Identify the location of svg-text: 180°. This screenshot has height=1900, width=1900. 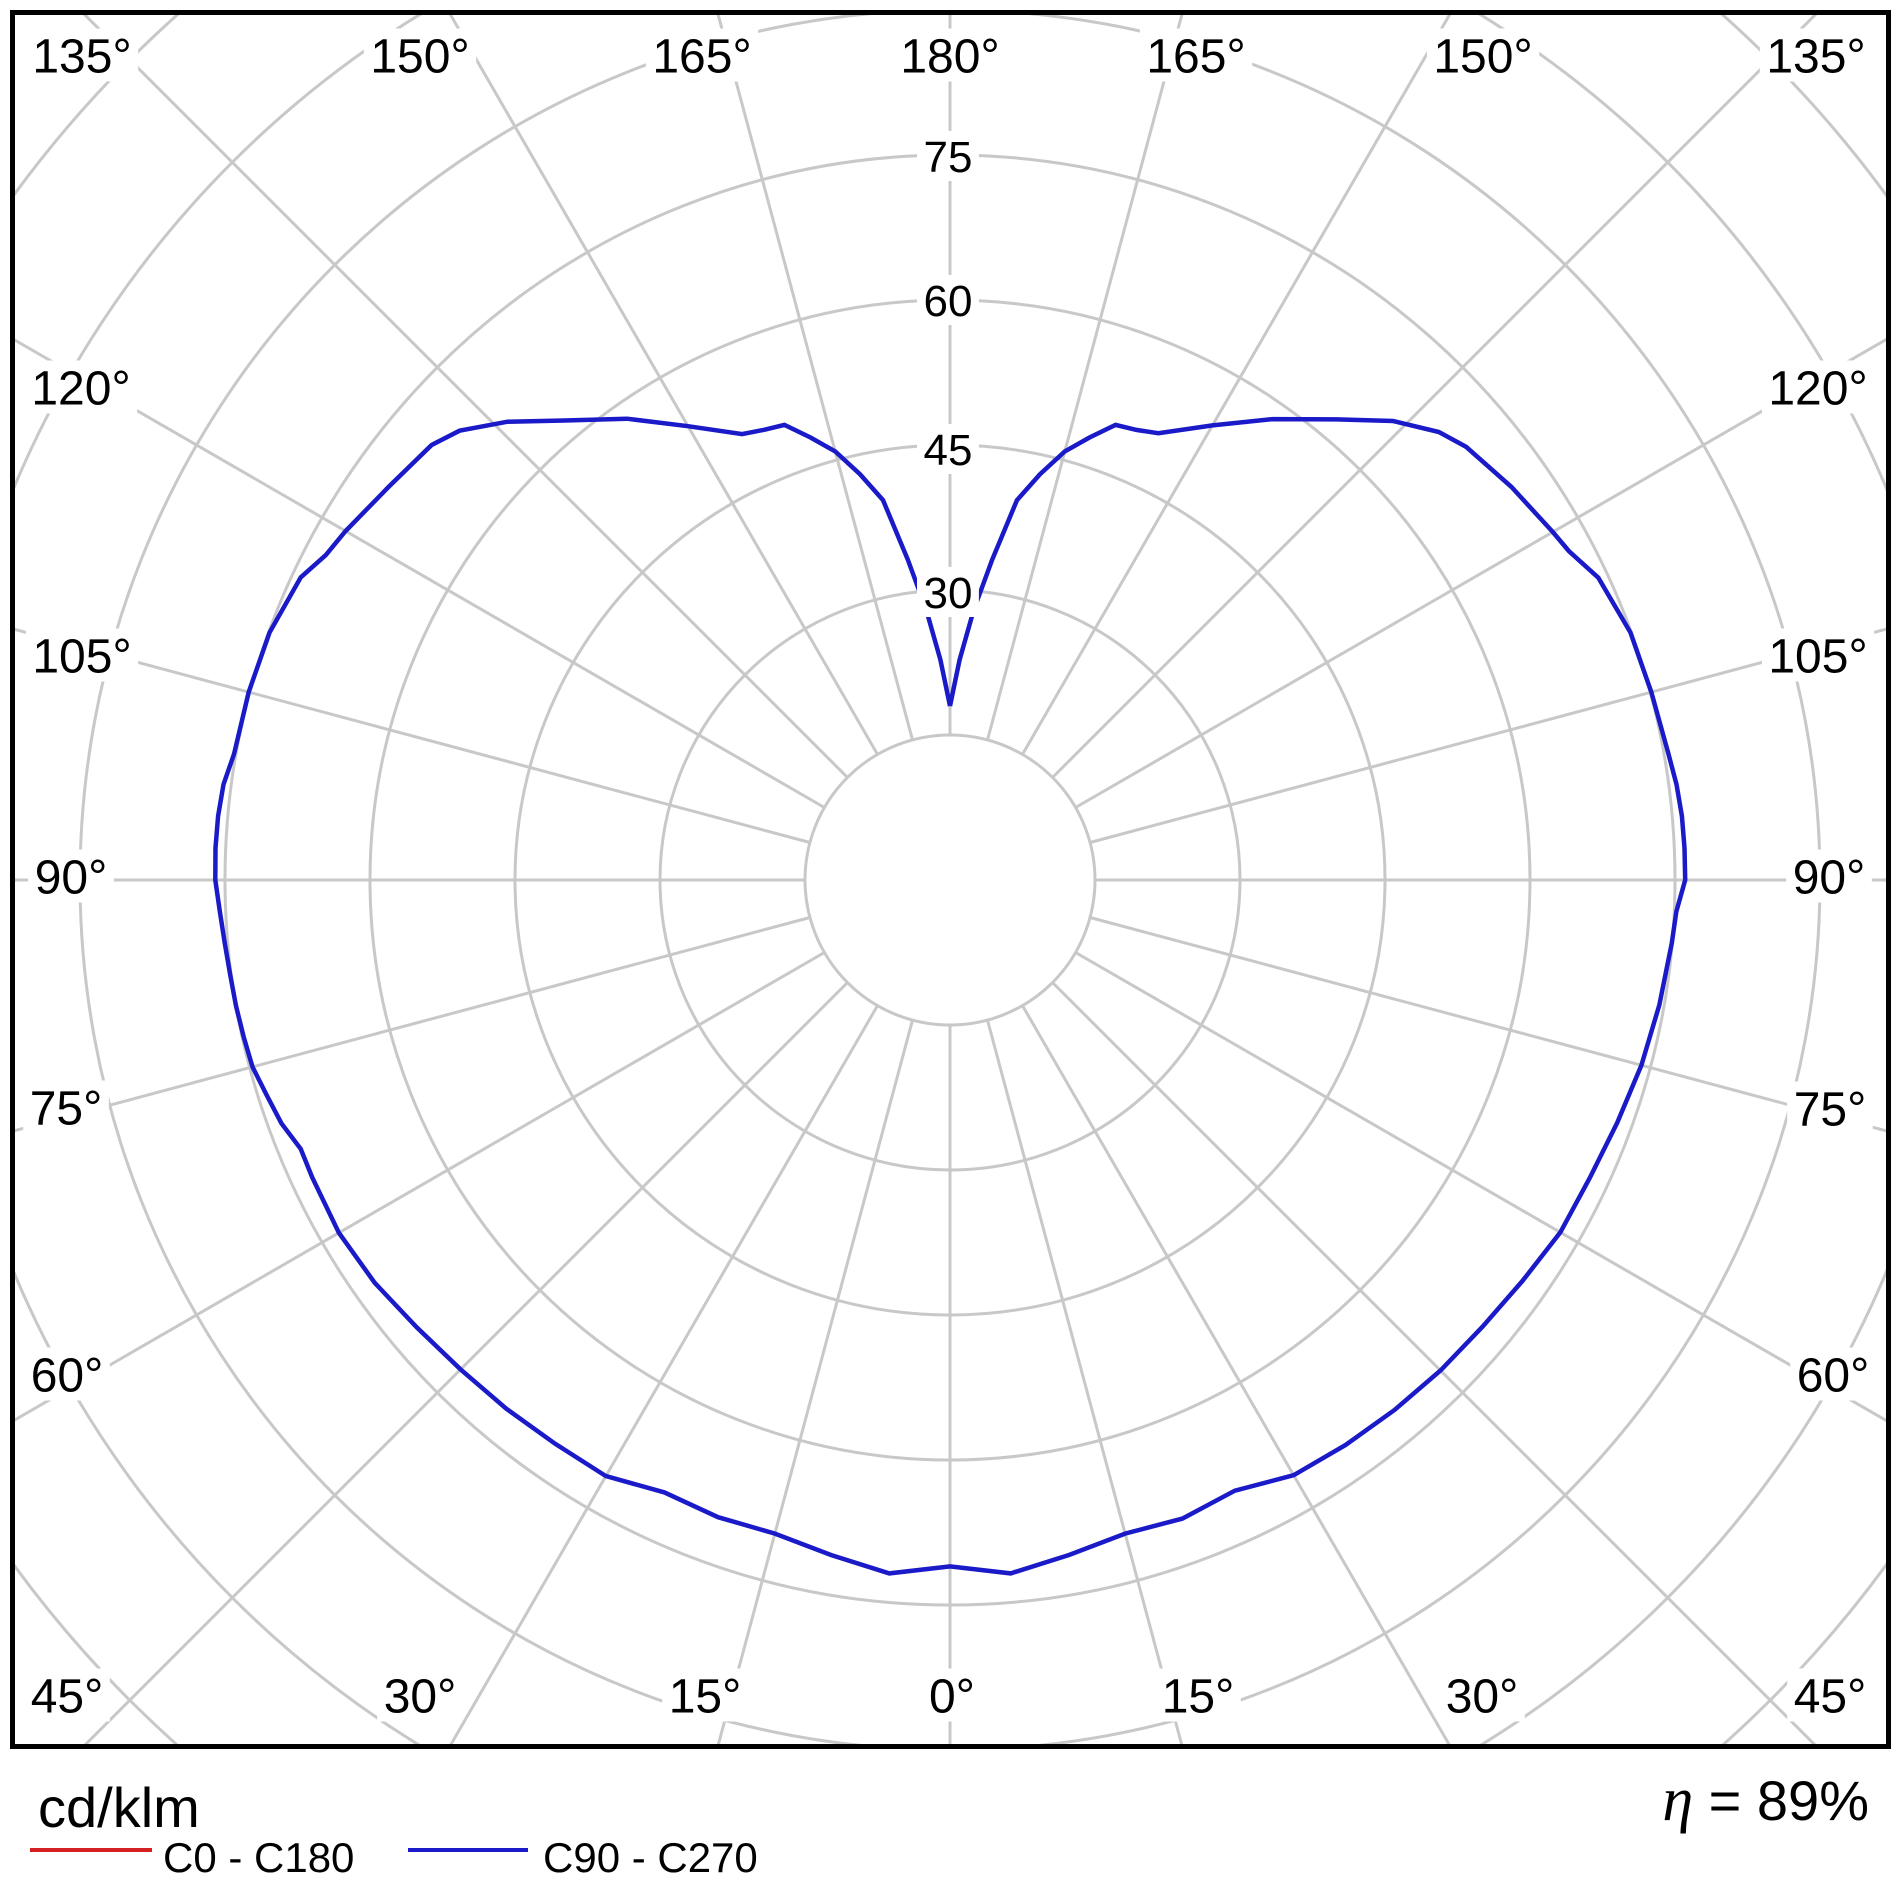
(949, 57).